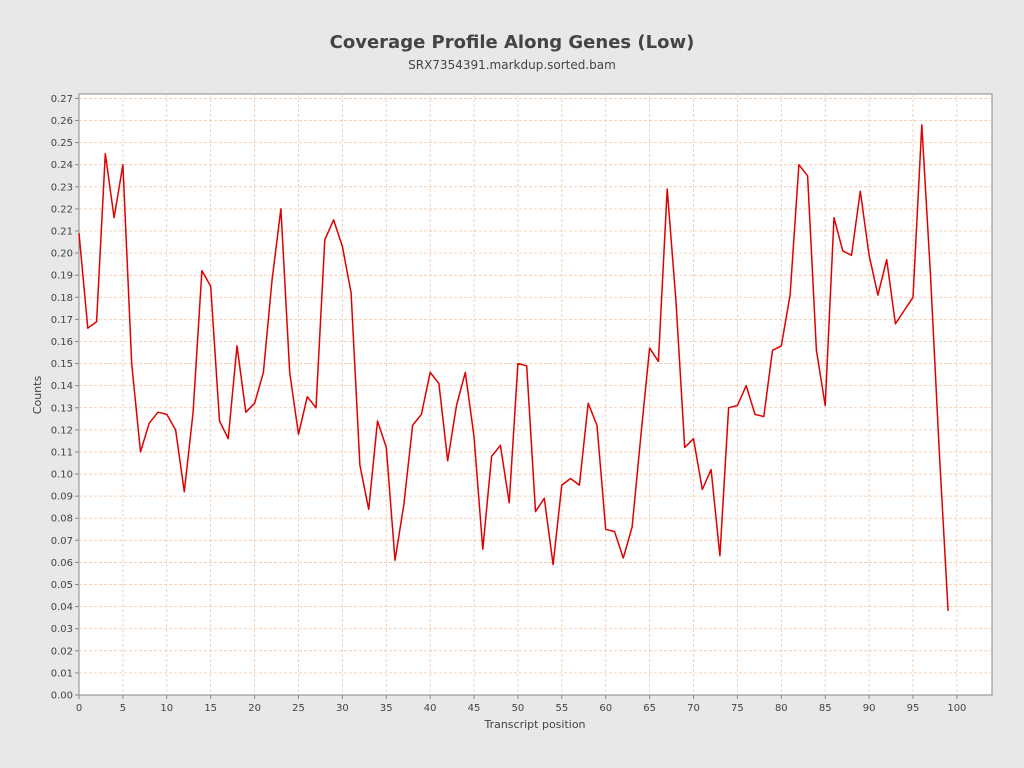 The height and width of the screenshot is (768, 1024). What do you see at coordinates (62, 519) in the screenshot?
I see `y-tick-label: 0.08` at bounding box center [62, 519].